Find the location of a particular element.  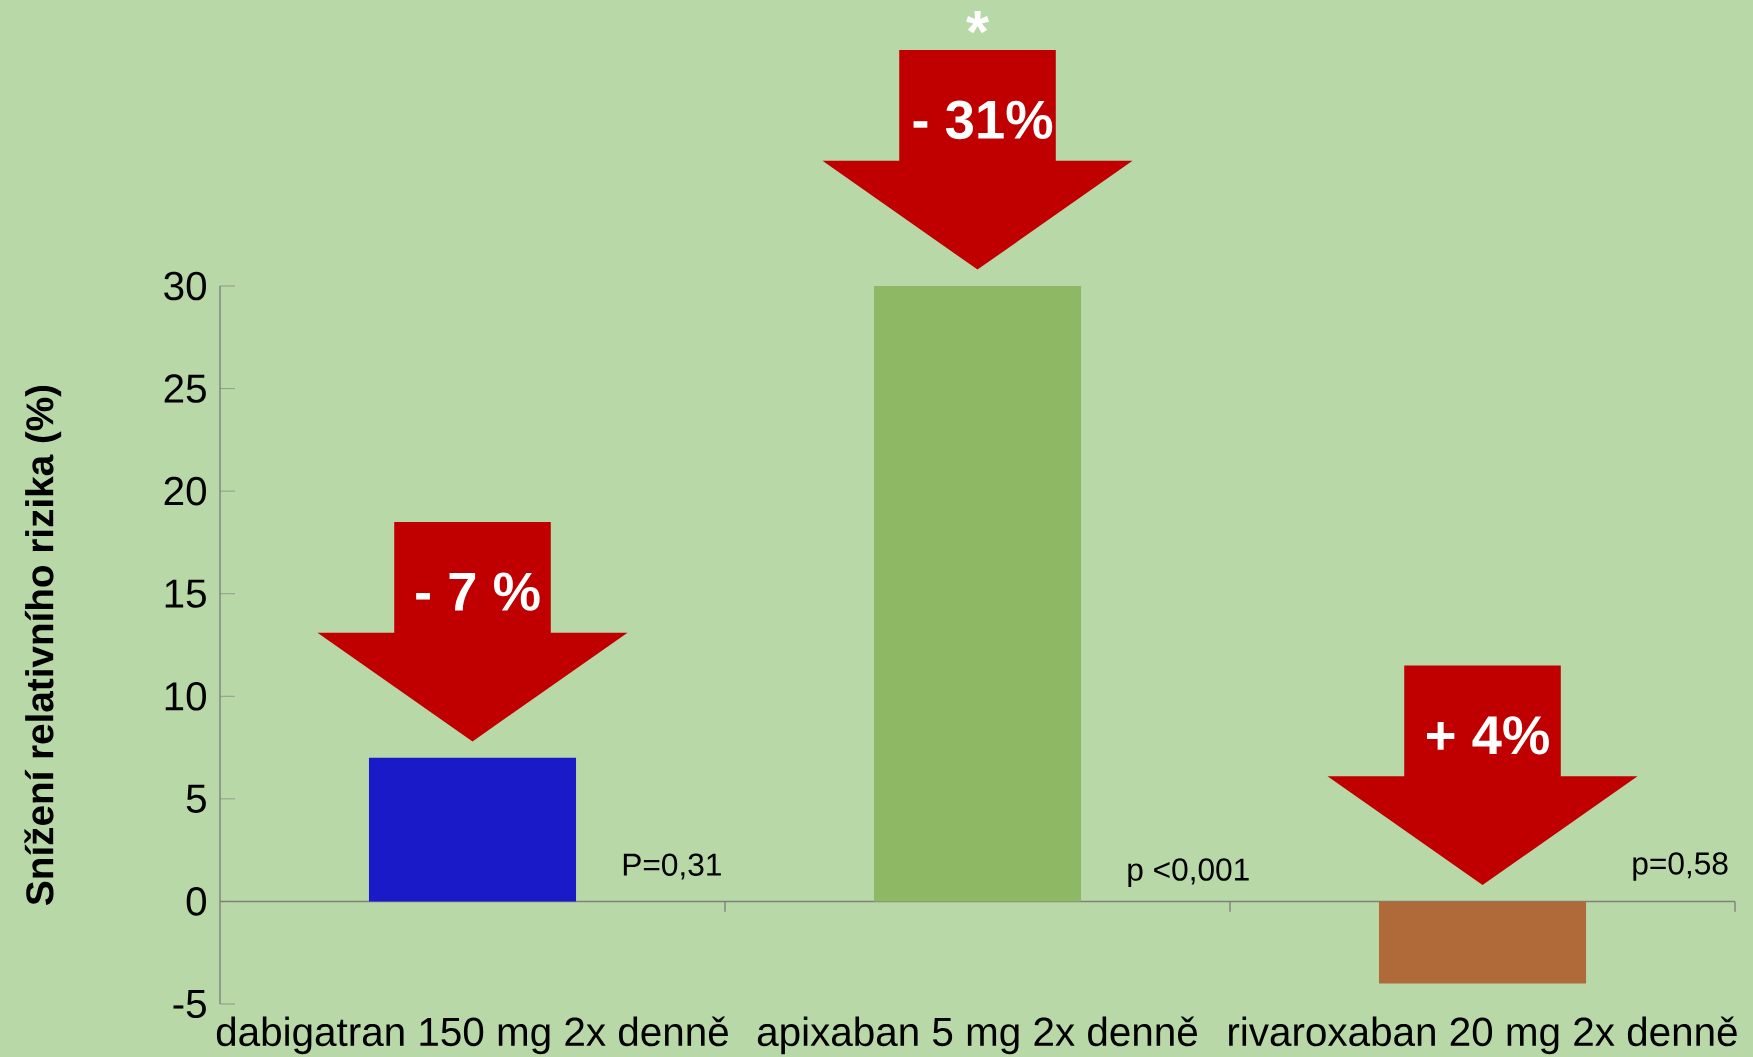

annotation: P=0,31 is located at coordinates (672, 866).